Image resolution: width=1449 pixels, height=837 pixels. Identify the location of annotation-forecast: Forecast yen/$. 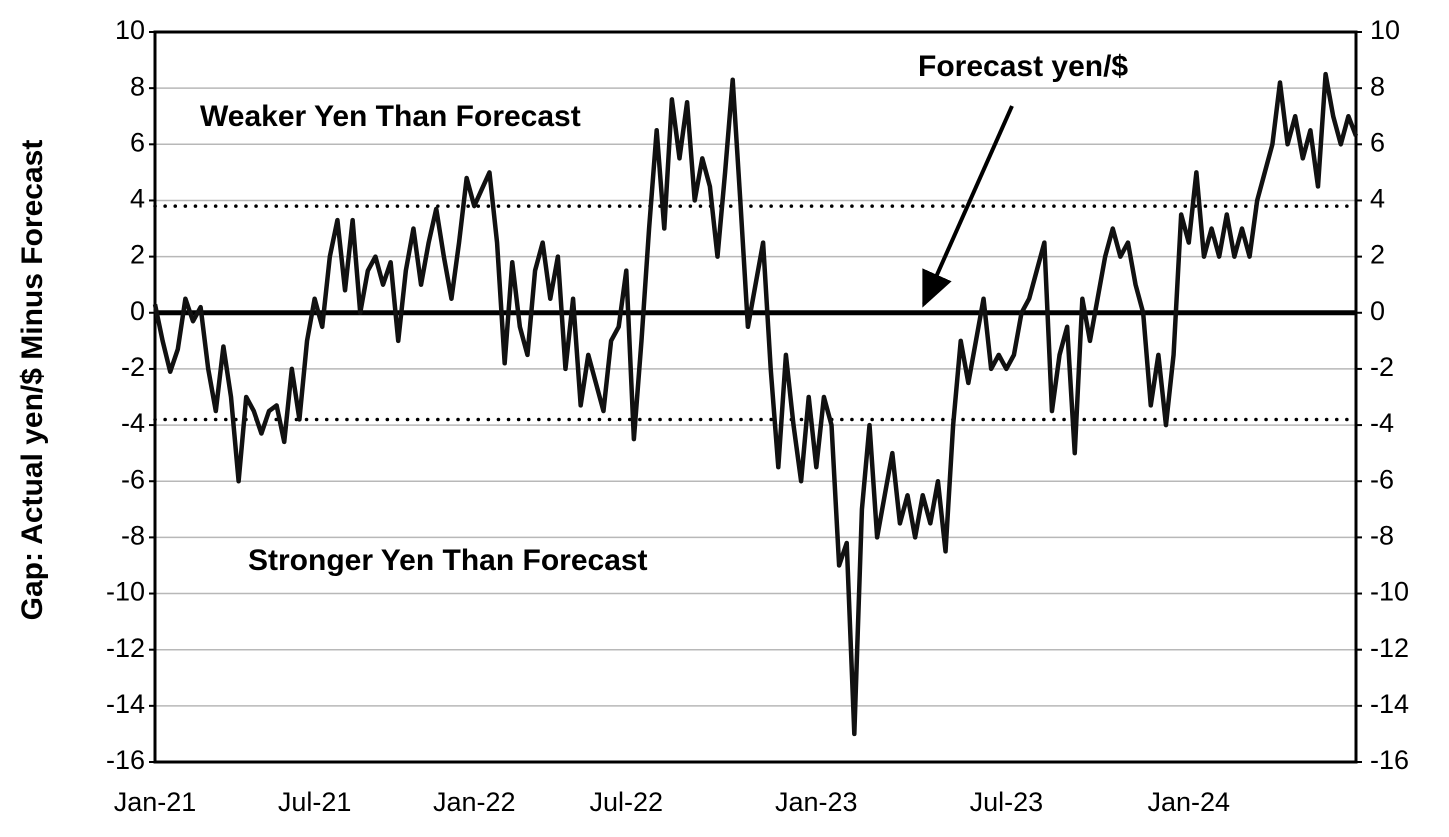
(1023, 66).